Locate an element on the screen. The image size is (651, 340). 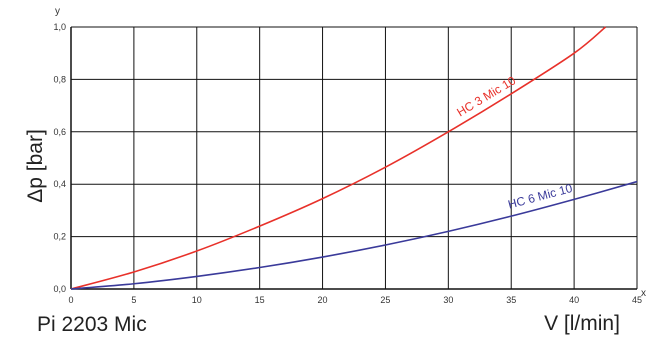
y-tick-label: 0,2 is located at coordinates (59, 237).